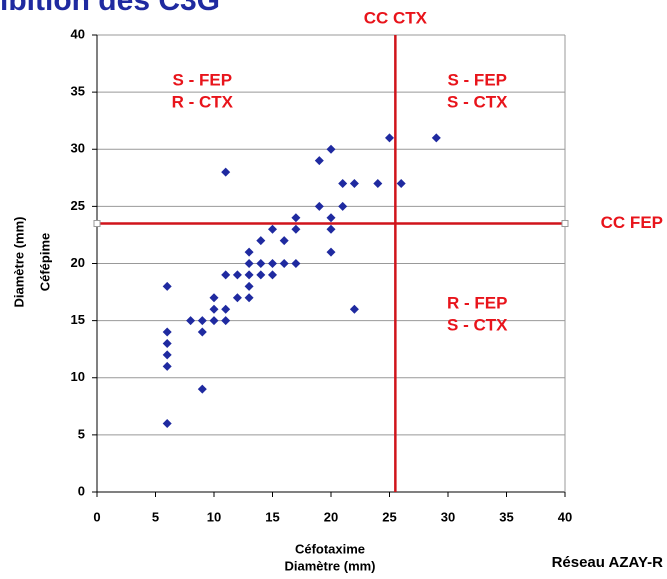  What do you see at coordinates (78, 262) in the screenshot?
I see `y-tick-label: 20` at bounding box center [78, 262].